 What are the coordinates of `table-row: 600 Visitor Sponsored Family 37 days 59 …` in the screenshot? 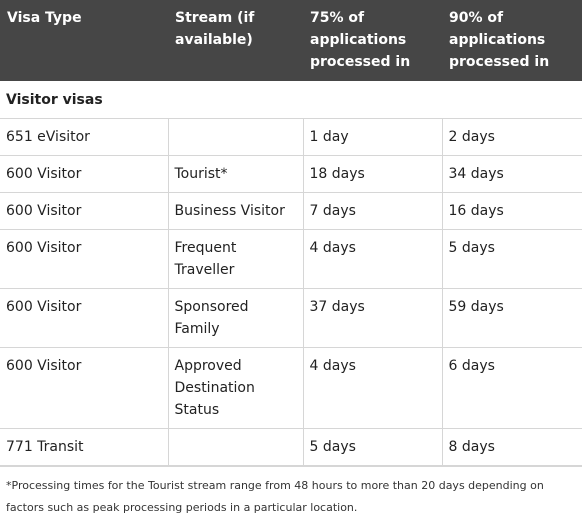 It's located at (291, 318).